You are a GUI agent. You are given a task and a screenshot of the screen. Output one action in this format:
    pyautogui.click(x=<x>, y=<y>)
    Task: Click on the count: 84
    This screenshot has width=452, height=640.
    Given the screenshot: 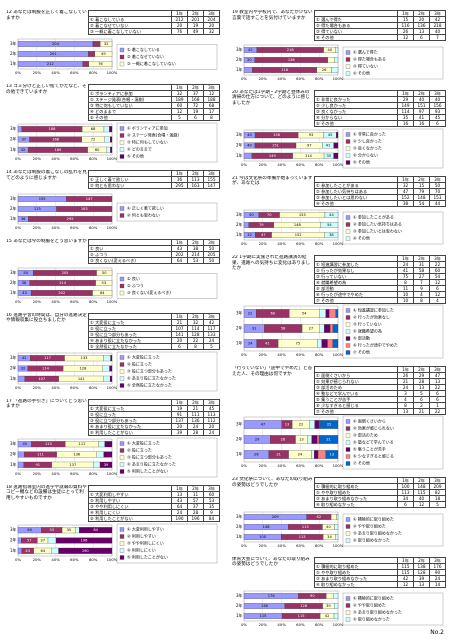 What is the action you would take?
    pyautogui.click(x=211, y=518)
    